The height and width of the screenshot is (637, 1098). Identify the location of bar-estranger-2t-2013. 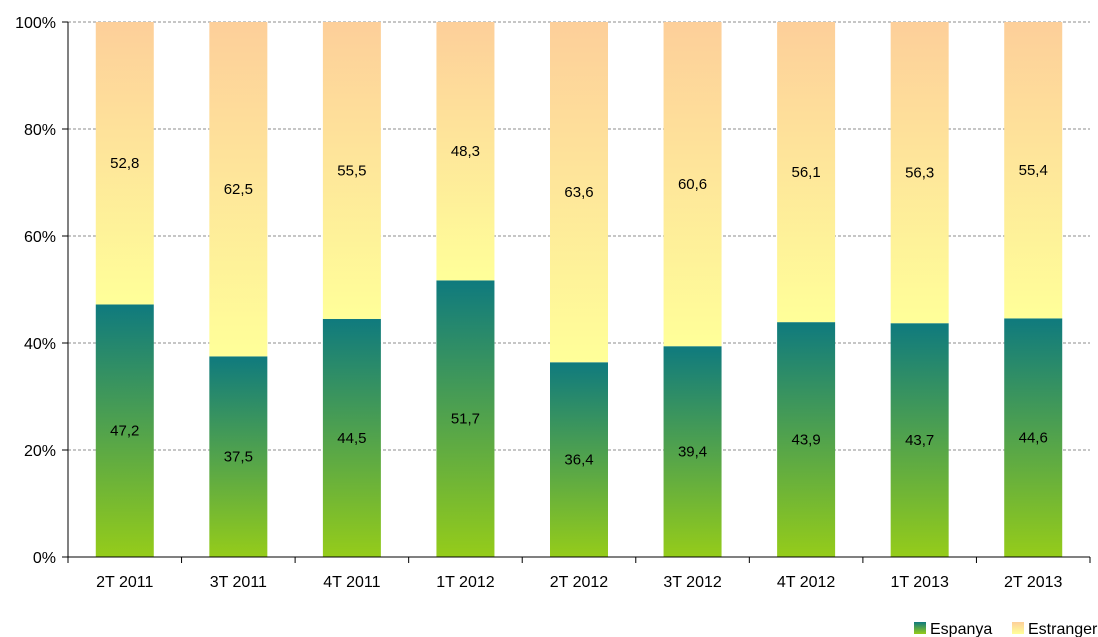
(1033, 170).